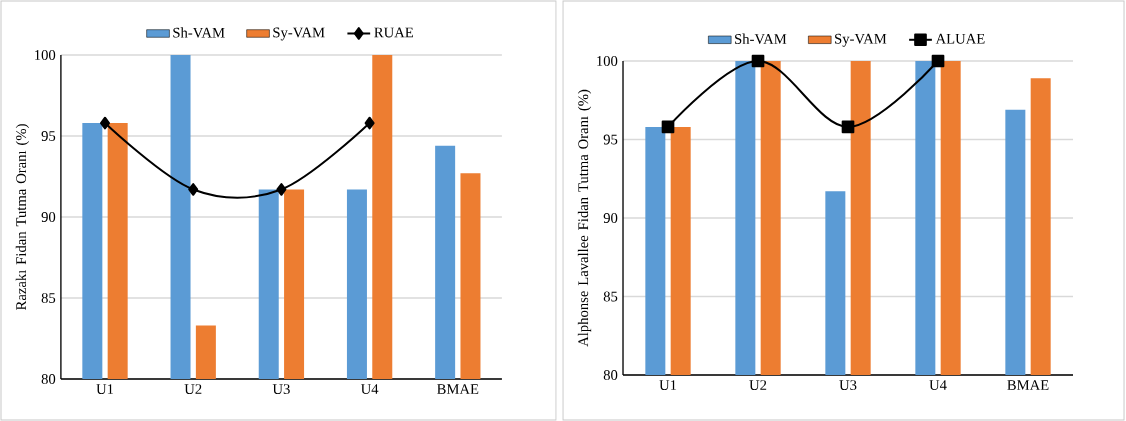 The image size is (1126, 421). Describe the element at coordinates (22, 217) in the screenshot. I see `y-axis-title: Razakı Fidan Tutma Oranı (%)` at that location.